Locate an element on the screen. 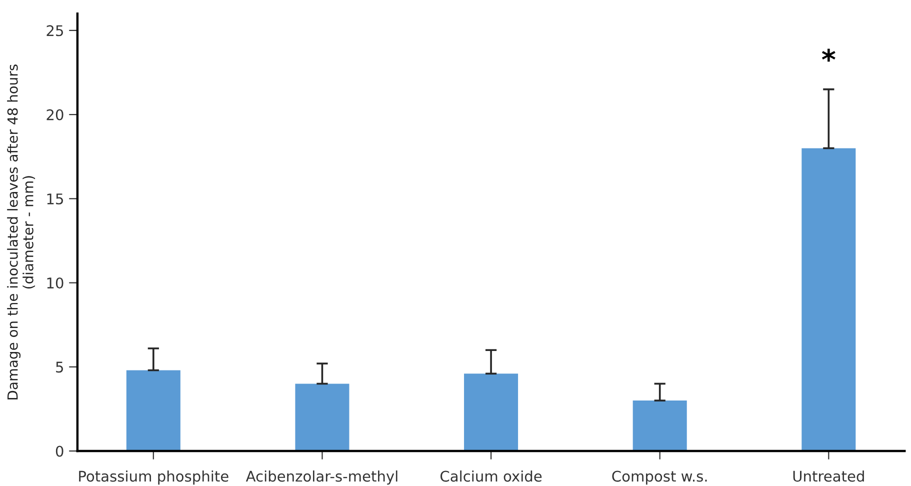  y-tick-label: 0 is located at coordinates (60, 451).